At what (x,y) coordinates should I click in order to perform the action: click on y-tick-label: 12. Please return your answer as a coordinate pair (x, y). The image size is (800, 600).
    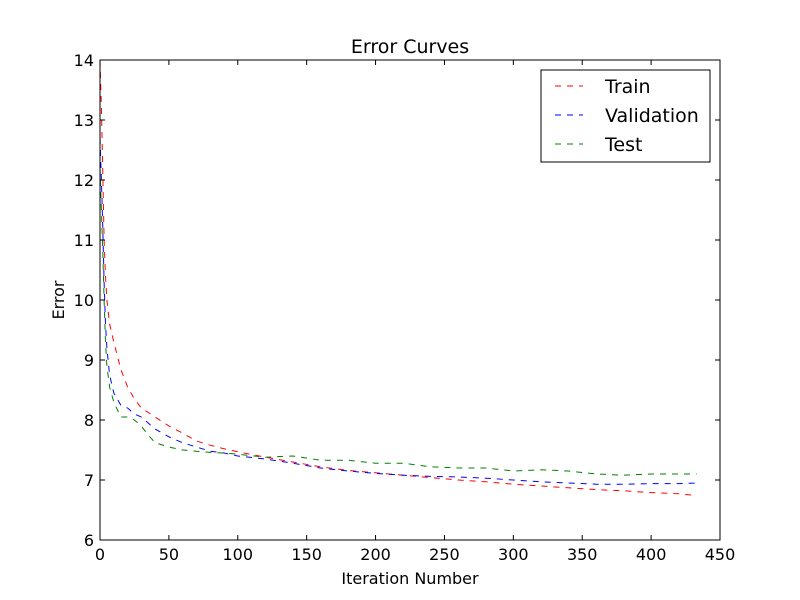
    Looking at the image, I should click on (84, 180).